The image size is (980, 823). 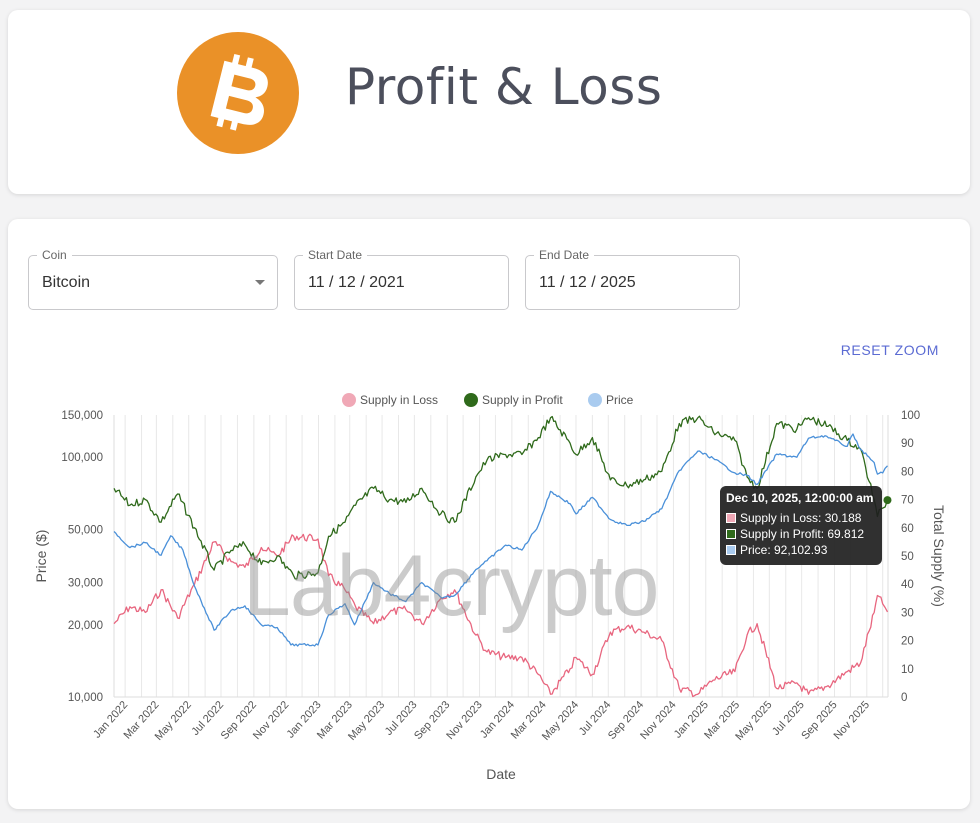 I want to click on tooltip-swatch-price, so click(x=731, y=550).